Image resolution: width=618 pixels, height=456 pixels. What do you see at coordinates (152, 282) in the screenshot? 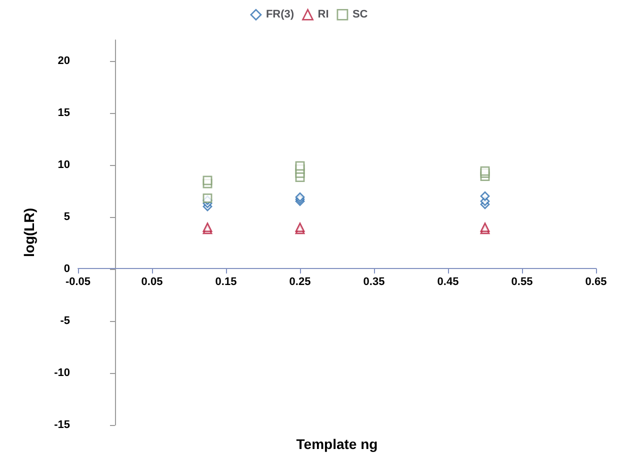
I see `x-tick-label: 0.05` at bounding box center [152, 282].